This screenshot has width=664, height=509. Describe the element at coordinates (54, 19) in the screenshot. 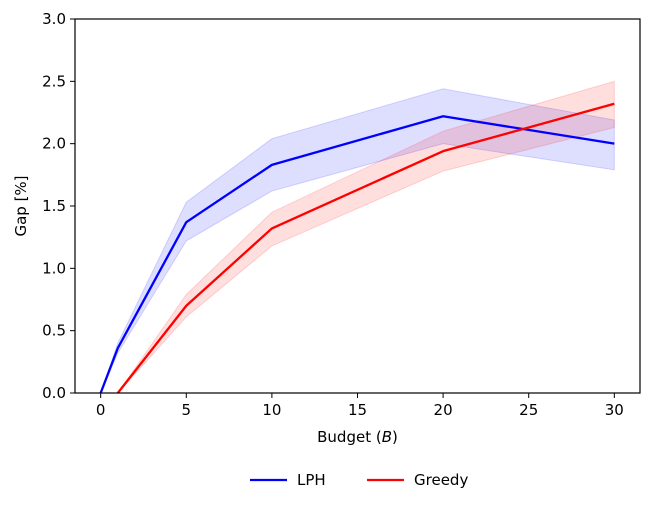

I see `y-tick-label: 3.0` at that location.